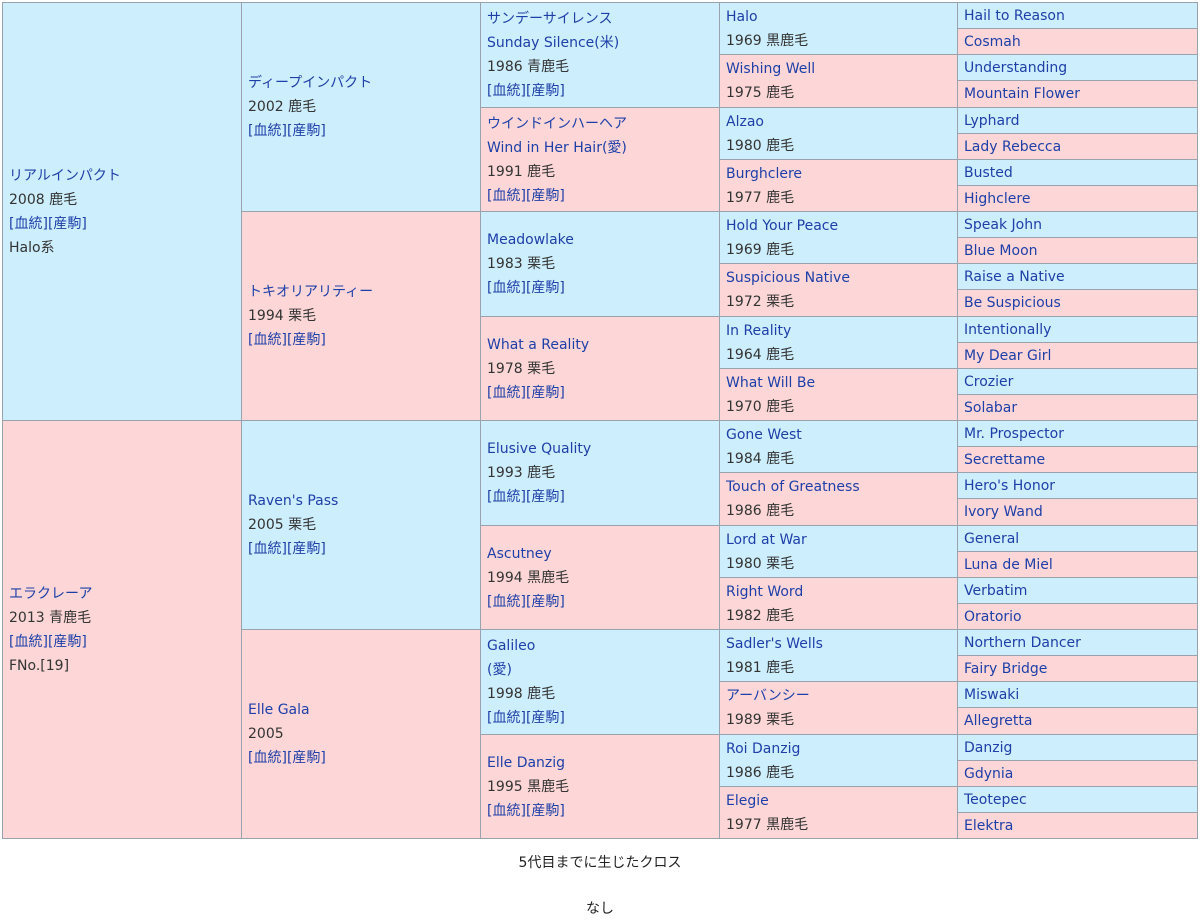 The width and height of the screenshot is (1200, 921). Describe the element at coordinates (1005, 459) in the screenshot. I see `horse-name-link: Secrettame` at that location.